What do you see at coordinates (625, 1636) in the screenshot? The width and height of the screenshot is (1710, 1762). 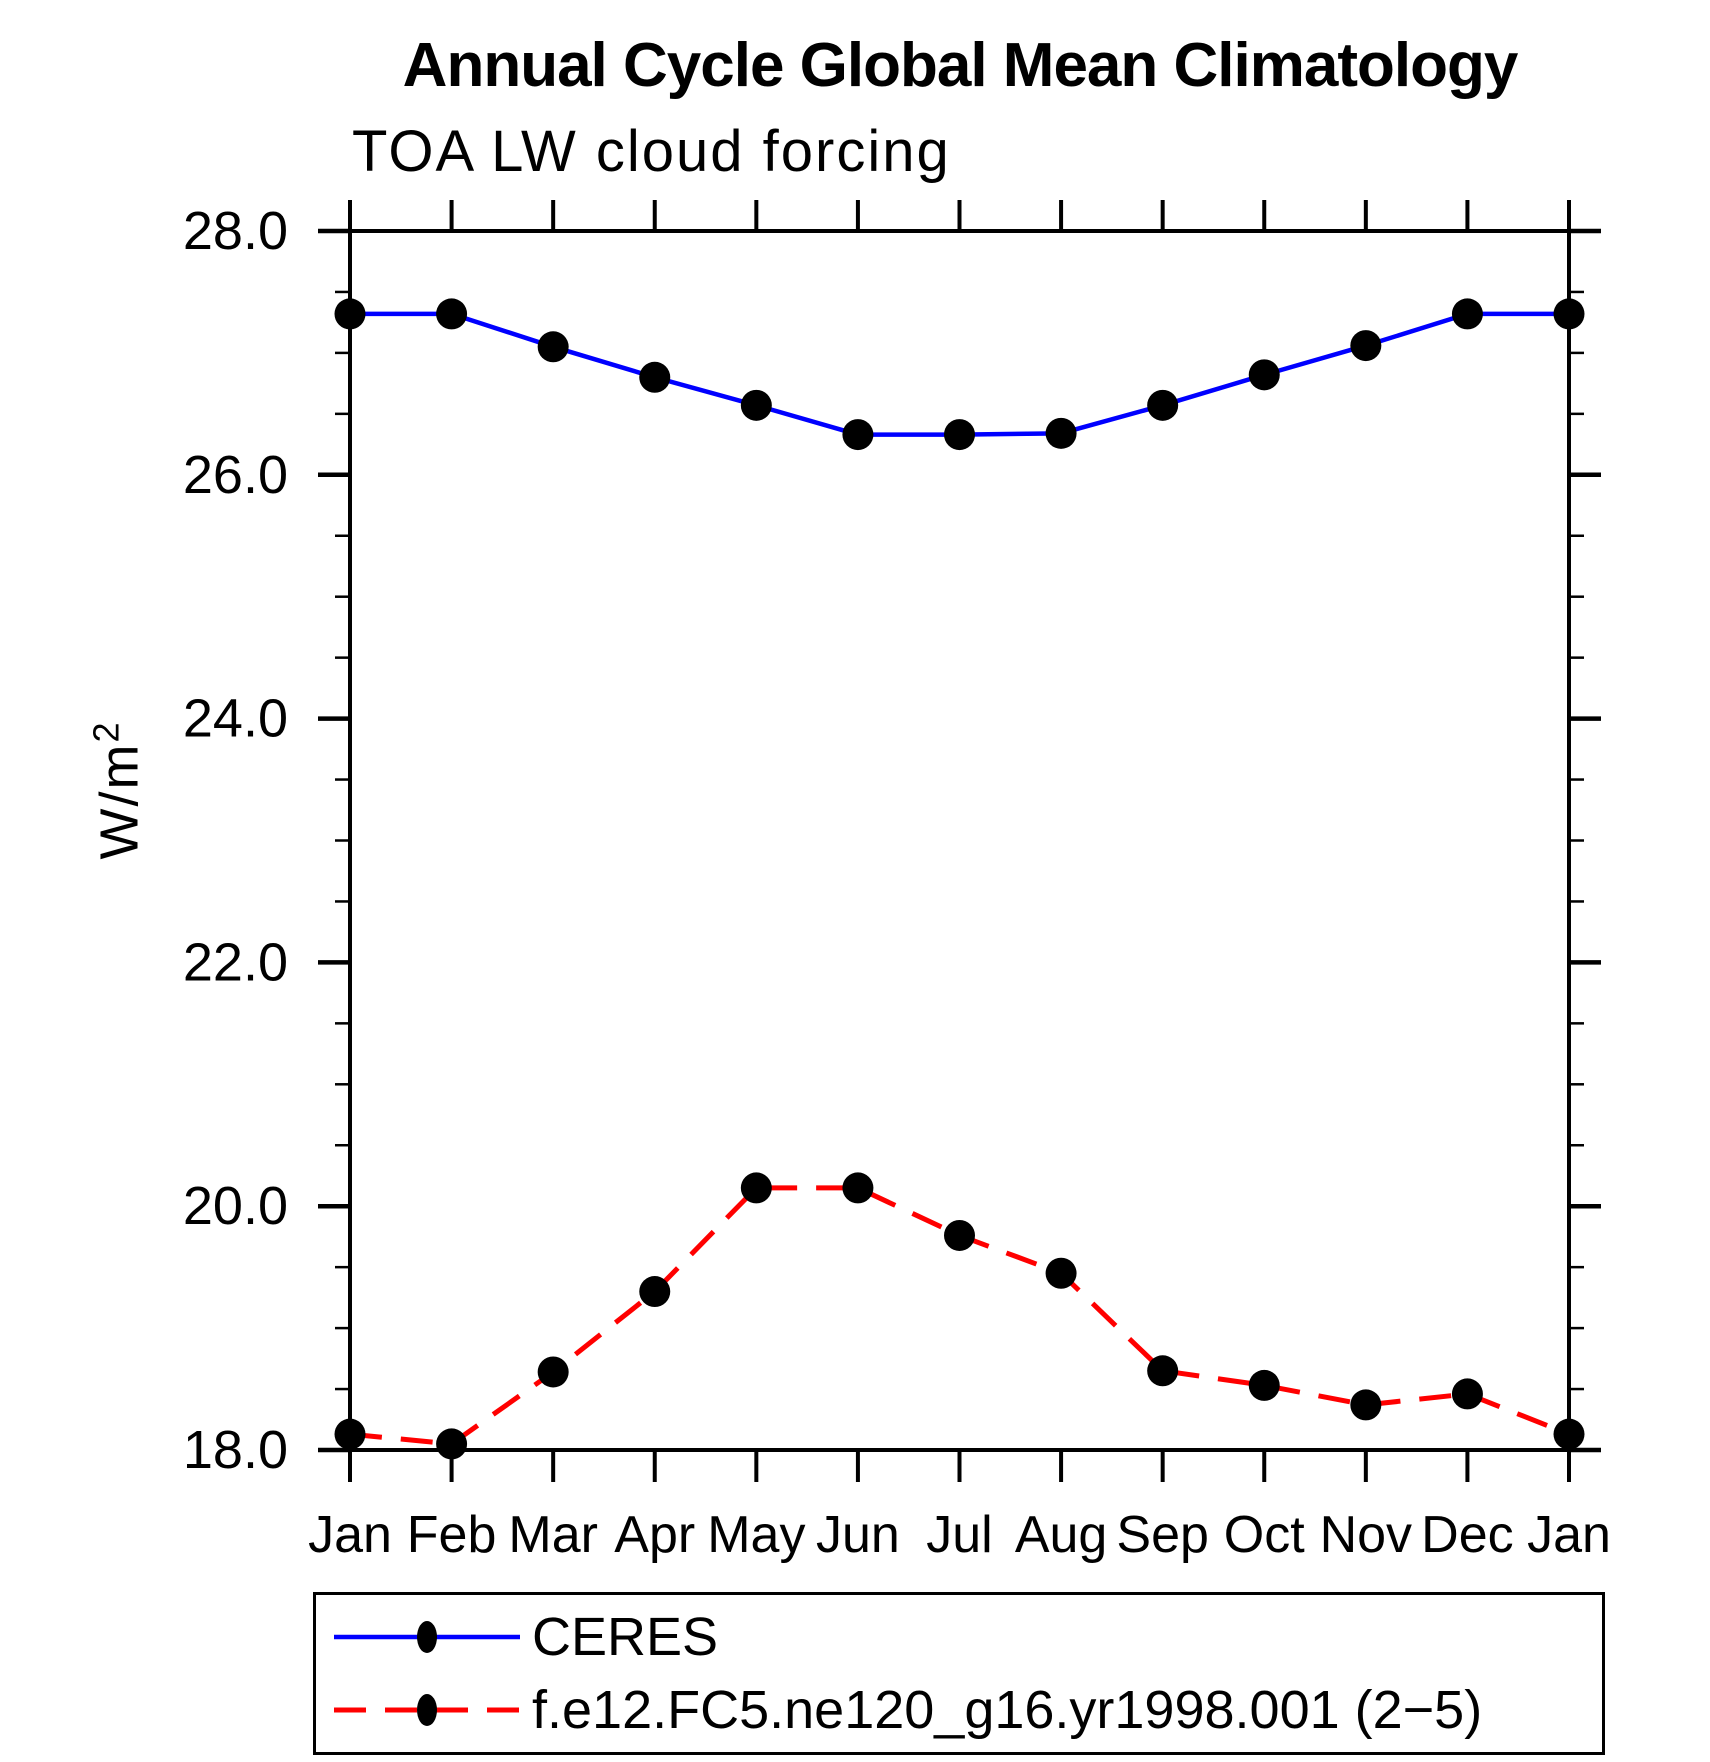 I see `legend-label-ceres: CERES` at bounding box center [625, 1636].